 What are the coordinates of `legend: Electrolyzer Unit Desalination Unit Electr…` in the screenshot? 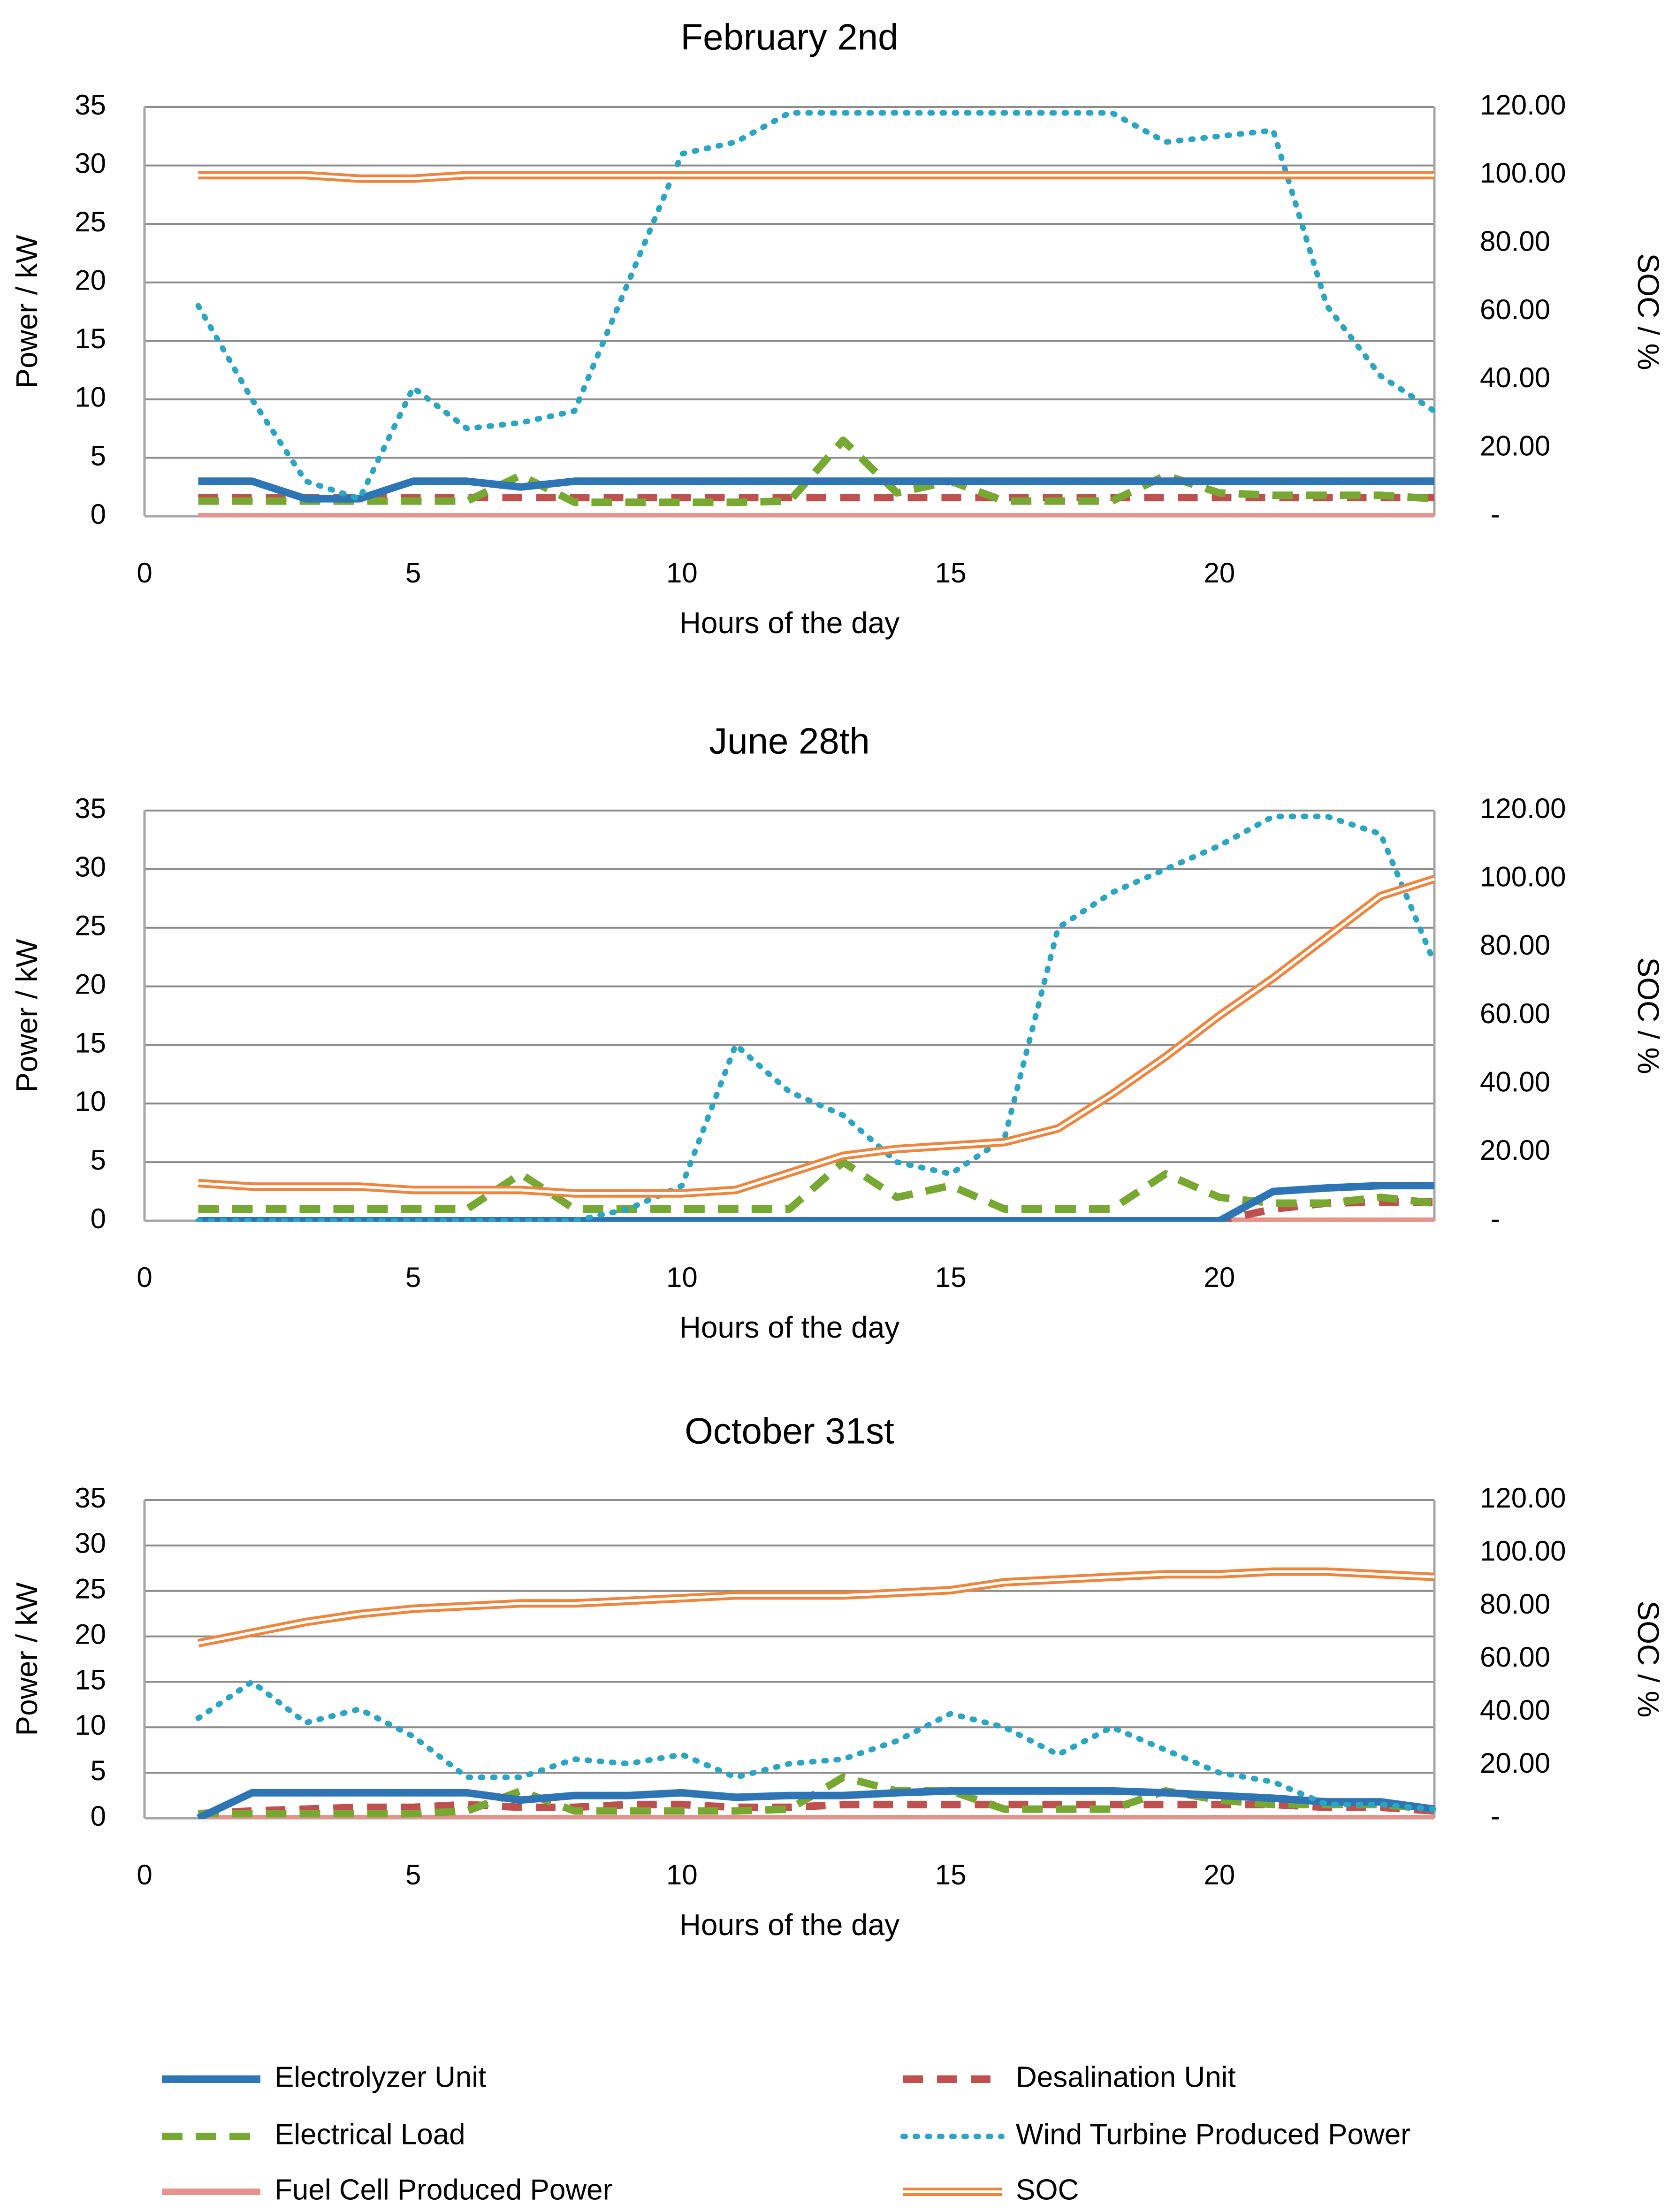 It's located at (786, 2133).